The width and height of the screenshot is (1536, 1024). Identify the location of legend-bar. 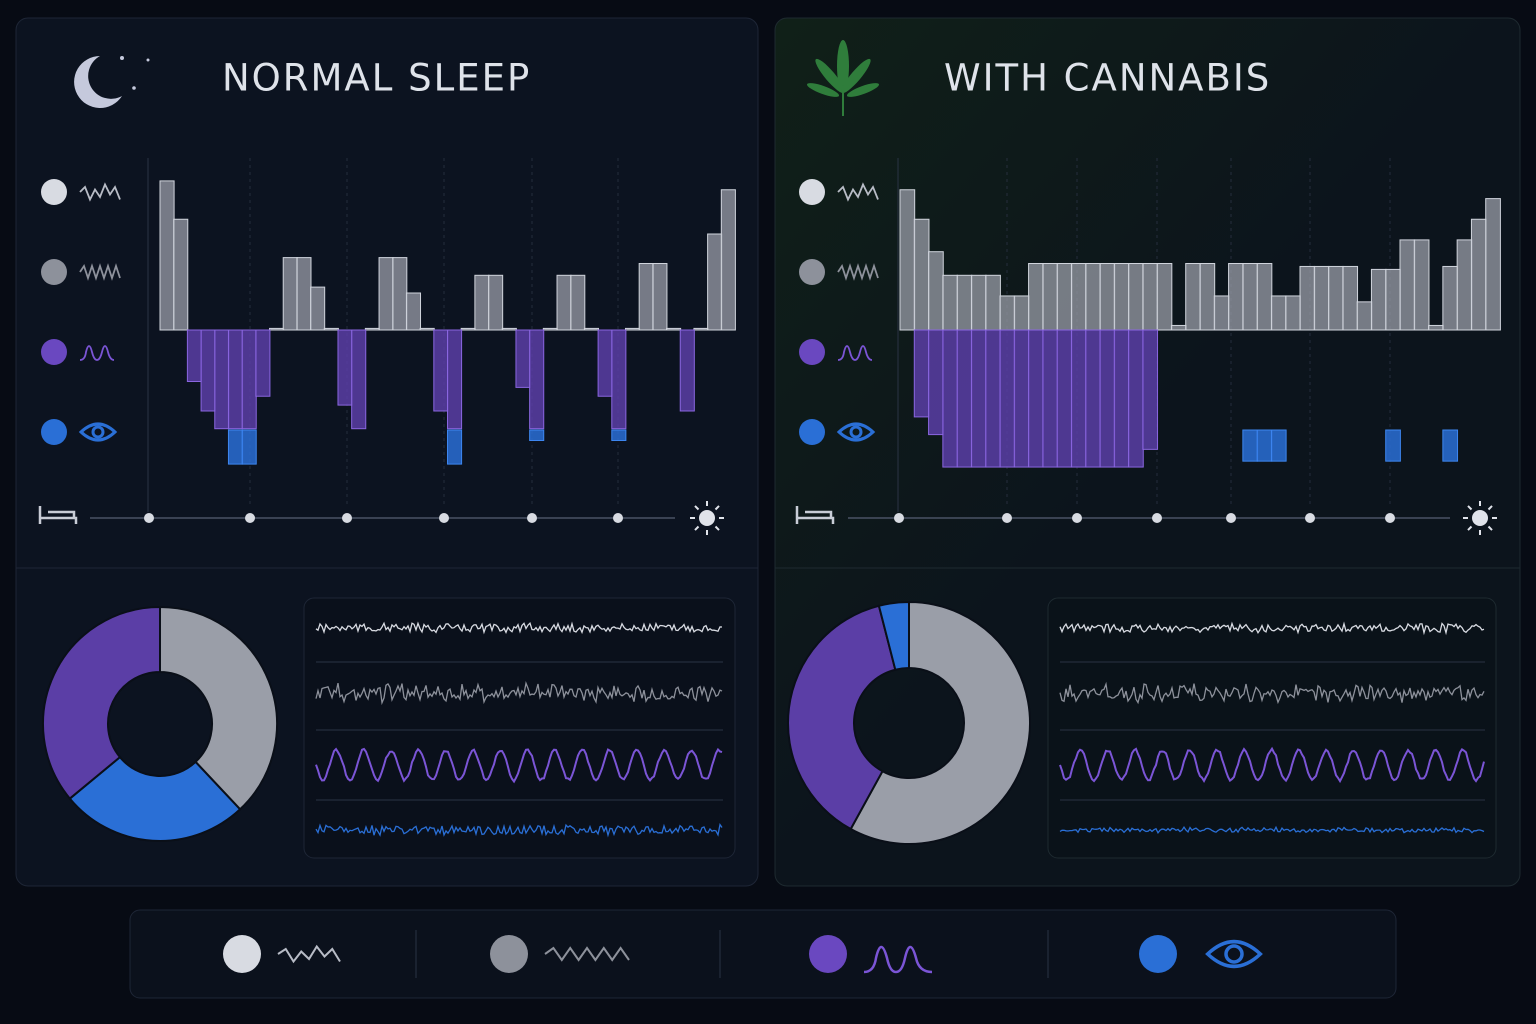
(763, 954).